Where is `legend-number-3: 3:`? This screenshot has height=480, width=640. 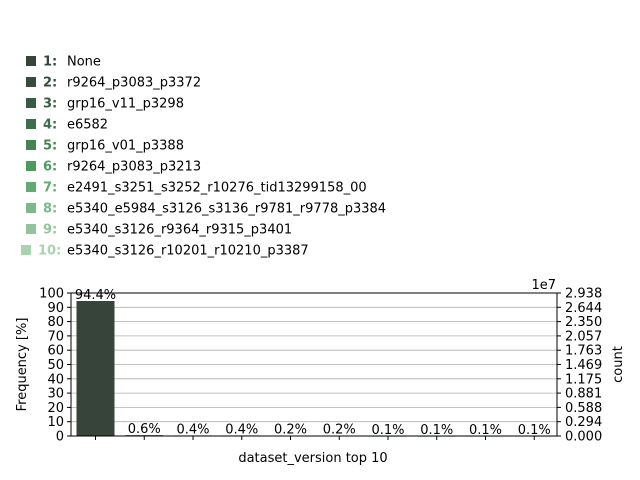
legend-number-3: 3: is located at coordinates (50, 104).